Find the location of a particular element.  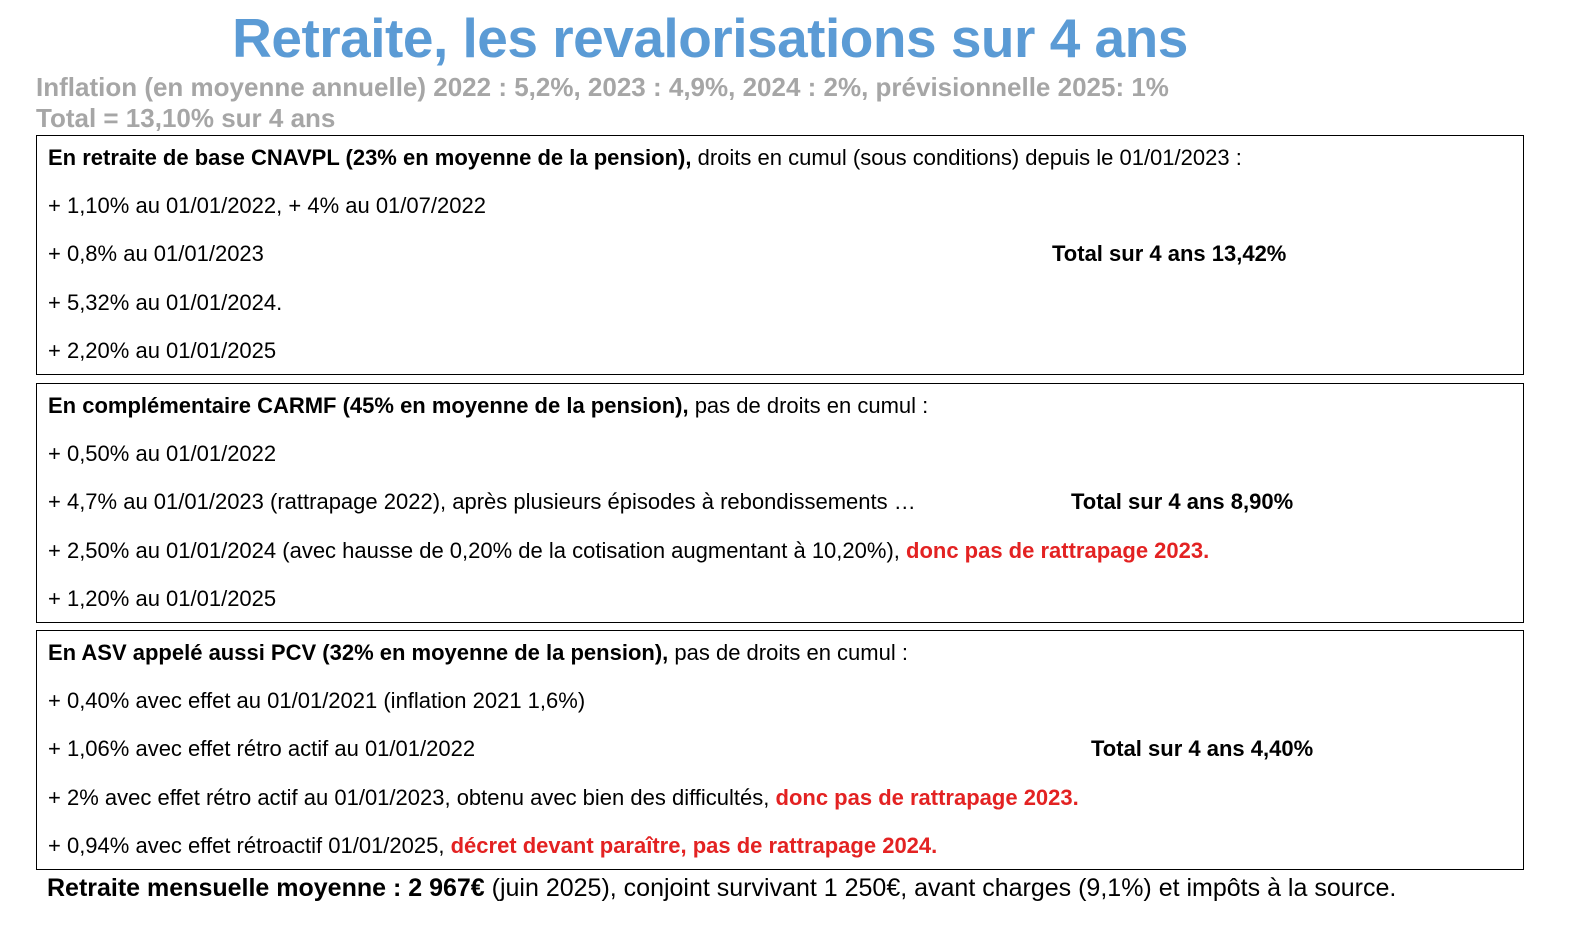

carmf-item: + 1,20% au 01/01/2025 is located at coordinates (162, 598).